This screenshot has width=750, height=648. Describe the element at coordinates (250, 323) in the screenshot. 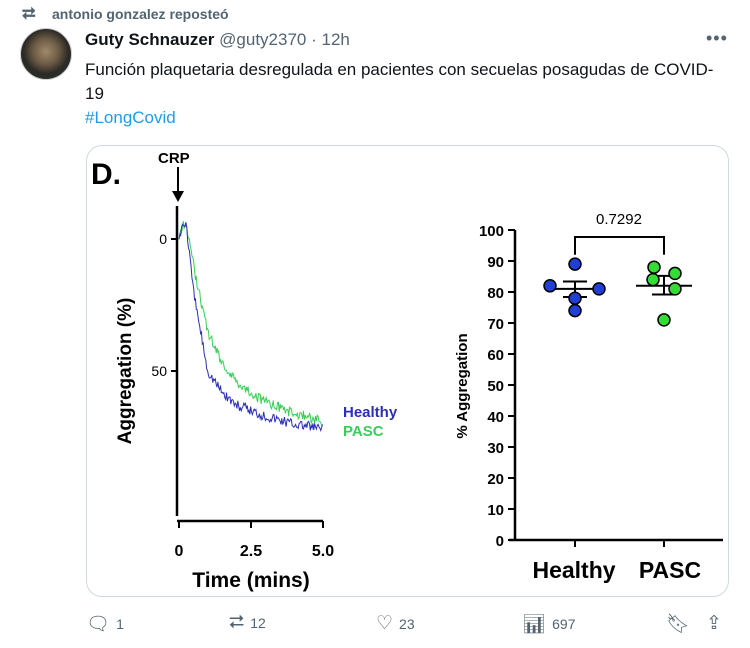

I see `trace-pasc` at that location.